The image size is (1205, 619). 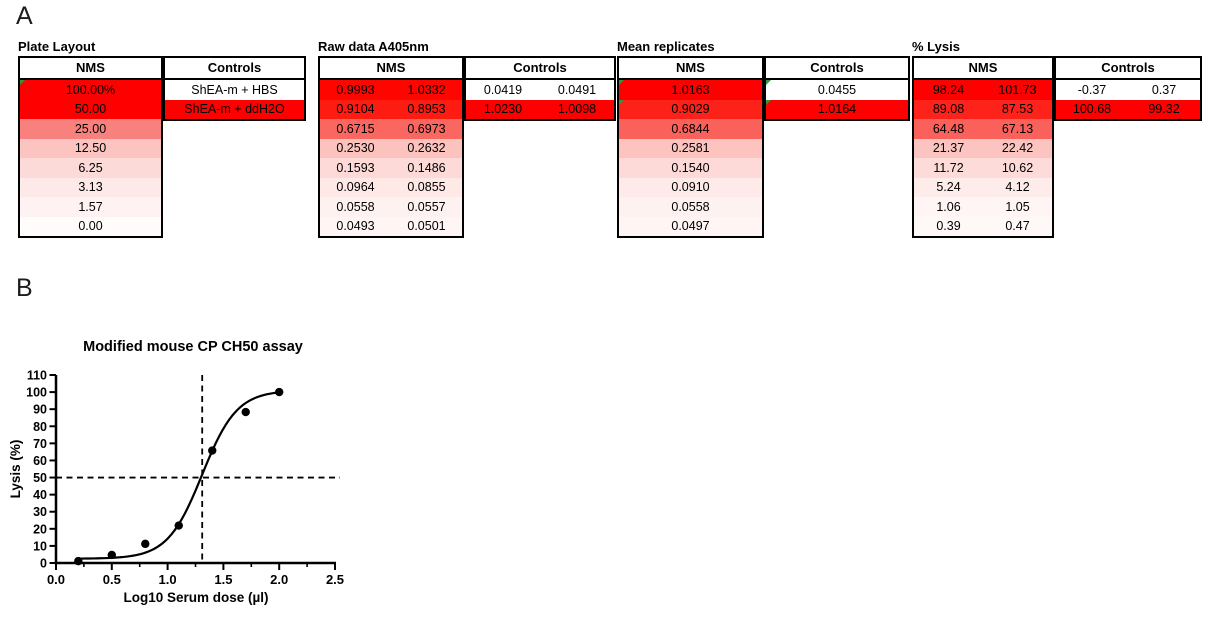 I want to click on table-row: 0.0910, so click(x=690, y=187).